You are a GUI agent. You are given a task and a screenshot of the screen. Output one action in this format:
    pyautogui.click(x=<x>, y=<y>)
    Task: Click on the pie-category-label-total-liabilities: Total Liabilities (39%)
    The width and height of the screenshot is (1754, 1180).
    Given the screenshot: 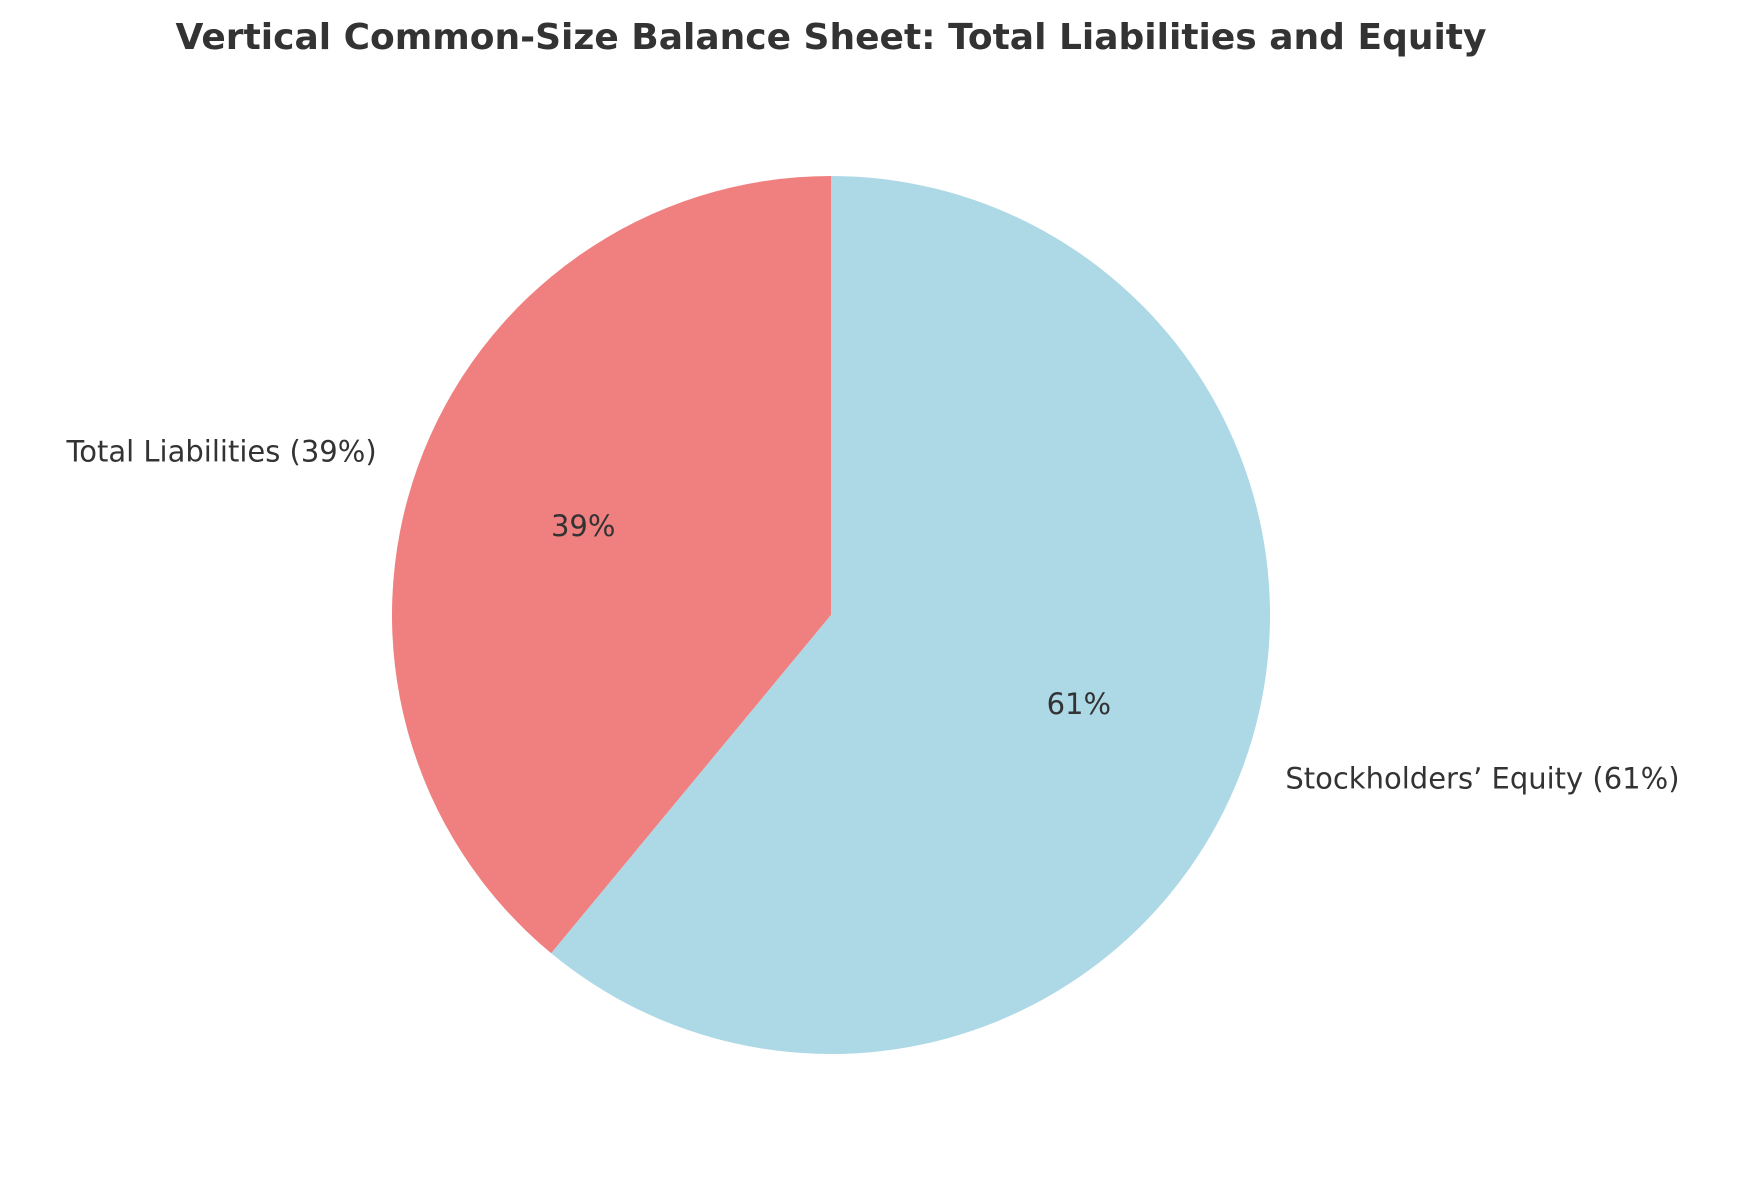 What is the action you would take?
    pyautogui.click(x=220, y=451)
    